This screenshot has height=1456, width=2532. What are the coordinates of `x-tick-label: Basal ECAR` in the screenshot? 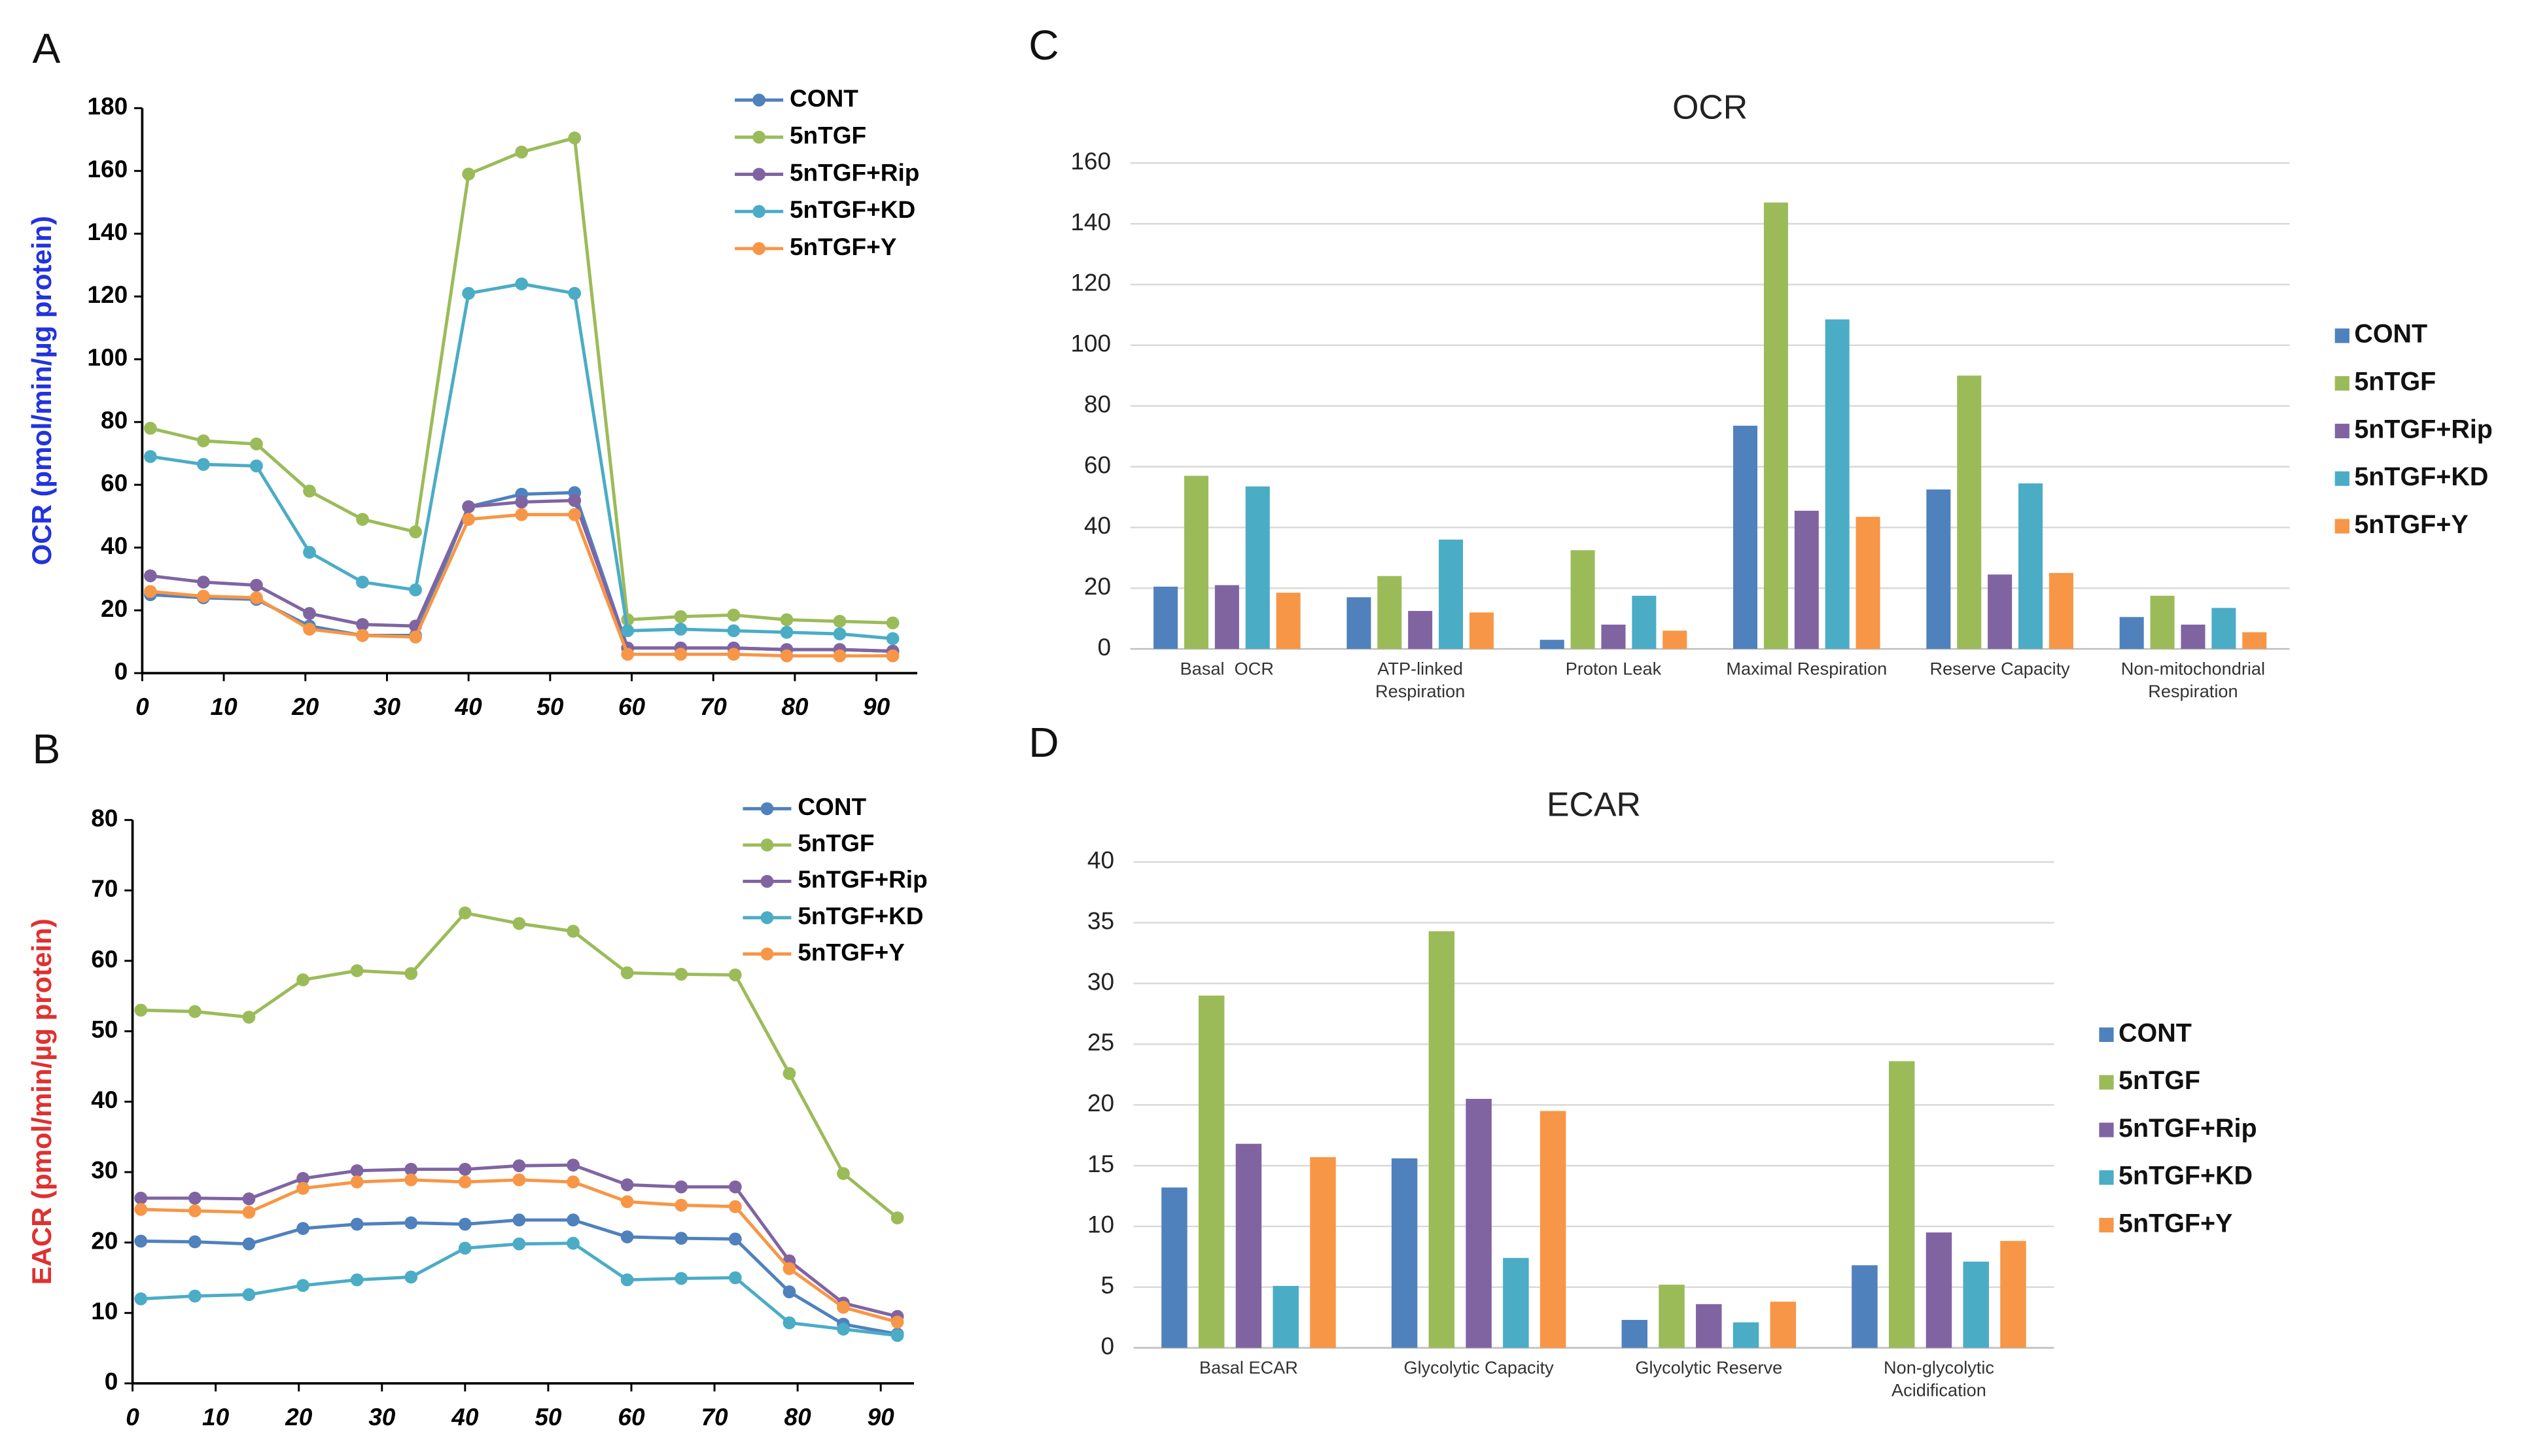 It's located at (1248, 1369).